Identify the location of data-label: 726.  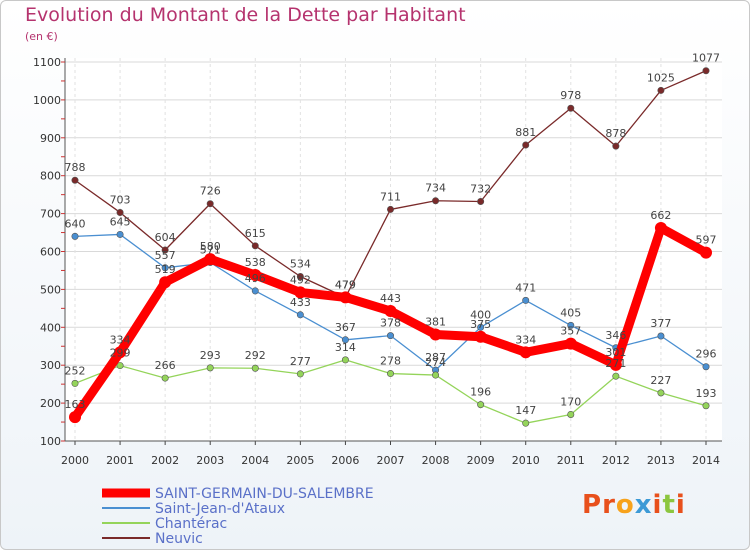
(210, 191).